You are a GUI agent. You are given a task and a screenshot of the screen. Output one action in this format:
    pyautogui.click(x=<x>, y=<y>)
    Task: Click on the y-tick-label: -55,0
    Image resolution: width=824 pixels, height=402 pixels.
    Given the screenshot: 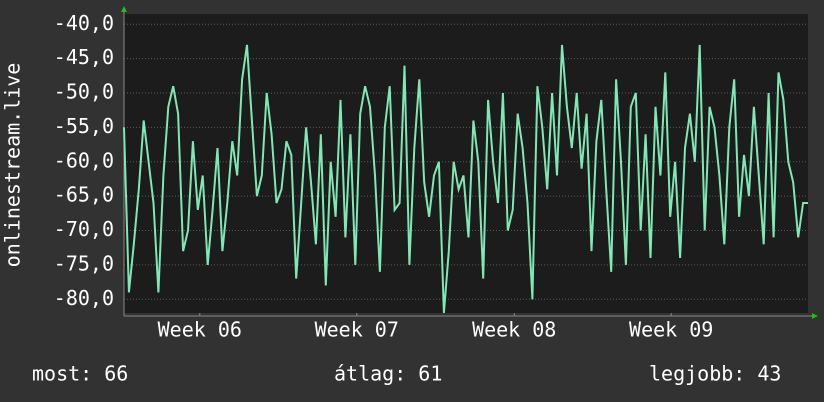 What is the action you would take?
    pyautogui.click(x=84, y=126)
    